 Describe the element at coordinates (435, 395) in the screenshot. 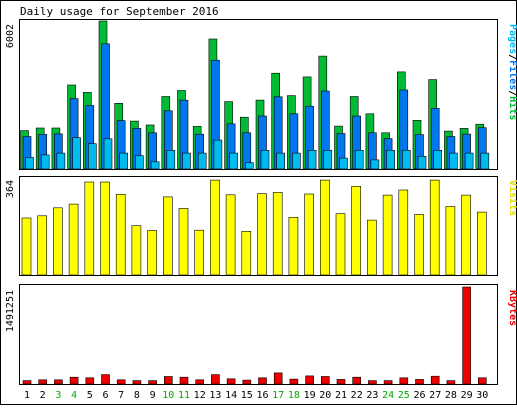

I see `x-tick-label: 27` at that location.